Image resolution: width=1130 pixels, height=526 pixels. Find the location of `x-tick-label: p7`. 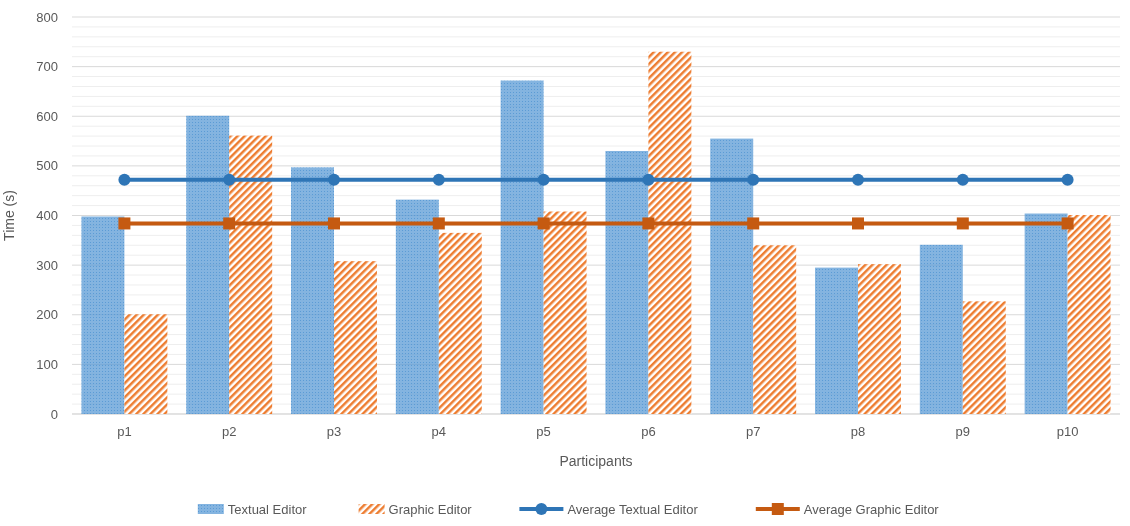

x-tick-label: p7 is located at coordinates (753, 431).